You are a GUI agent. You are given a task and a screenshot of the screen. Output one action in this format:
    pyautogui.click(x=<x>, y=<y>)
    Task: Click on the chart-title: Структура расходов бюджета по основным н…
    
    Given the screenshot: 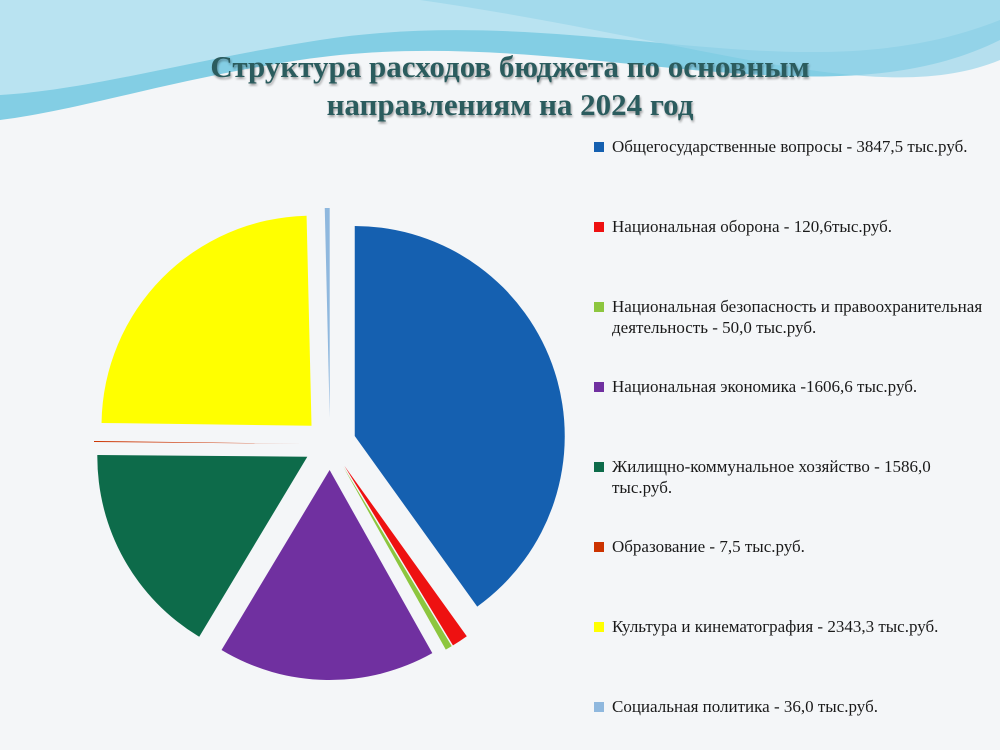 What is the action you would take?
    pyautogui.click(x=510, y=86)
    